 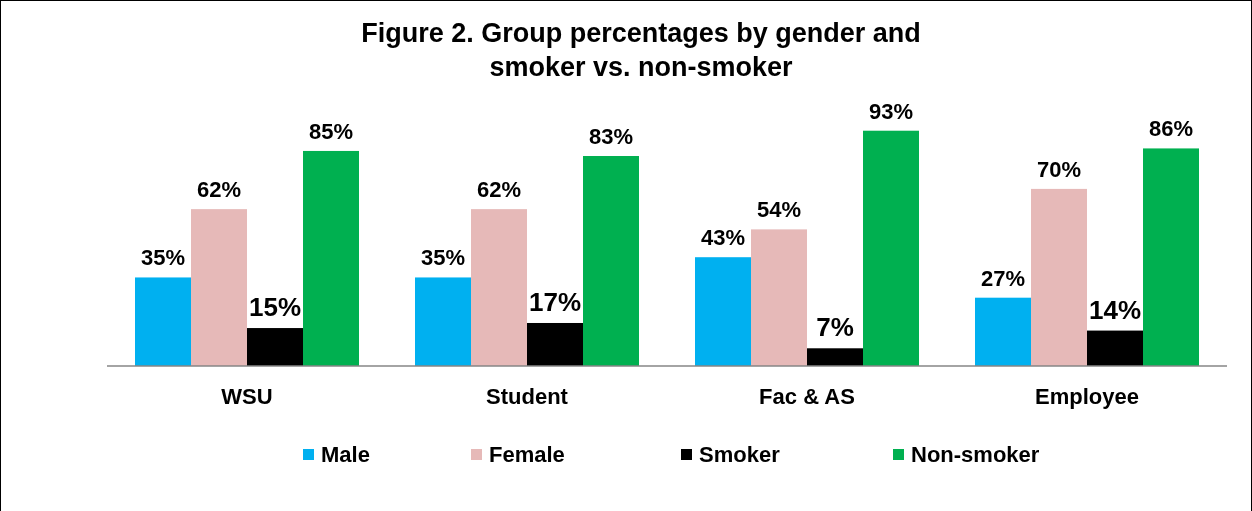 What do you see at coordinates (723, 238) in the screenshot?
I see `data-label: 43%` at bounding box center [723, 238].